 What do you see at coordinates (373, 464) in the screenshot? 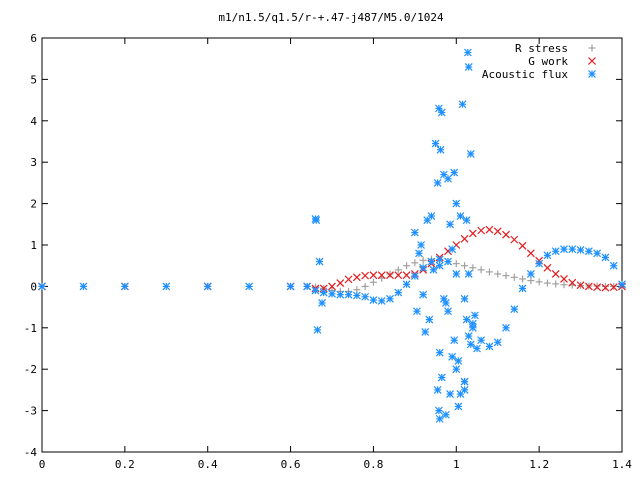
I see `x-tick-label: 0.8` at bounding box center [373, 464].